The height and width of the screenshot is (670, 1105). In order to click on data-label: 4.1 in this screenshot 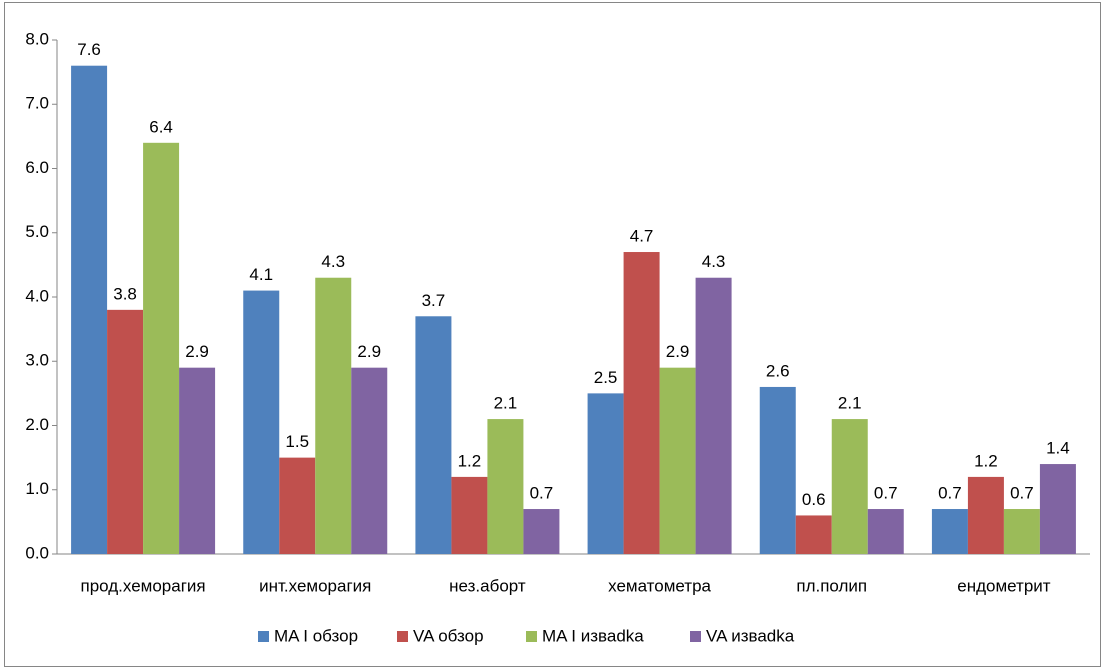, I will do `click(261, 274)`.